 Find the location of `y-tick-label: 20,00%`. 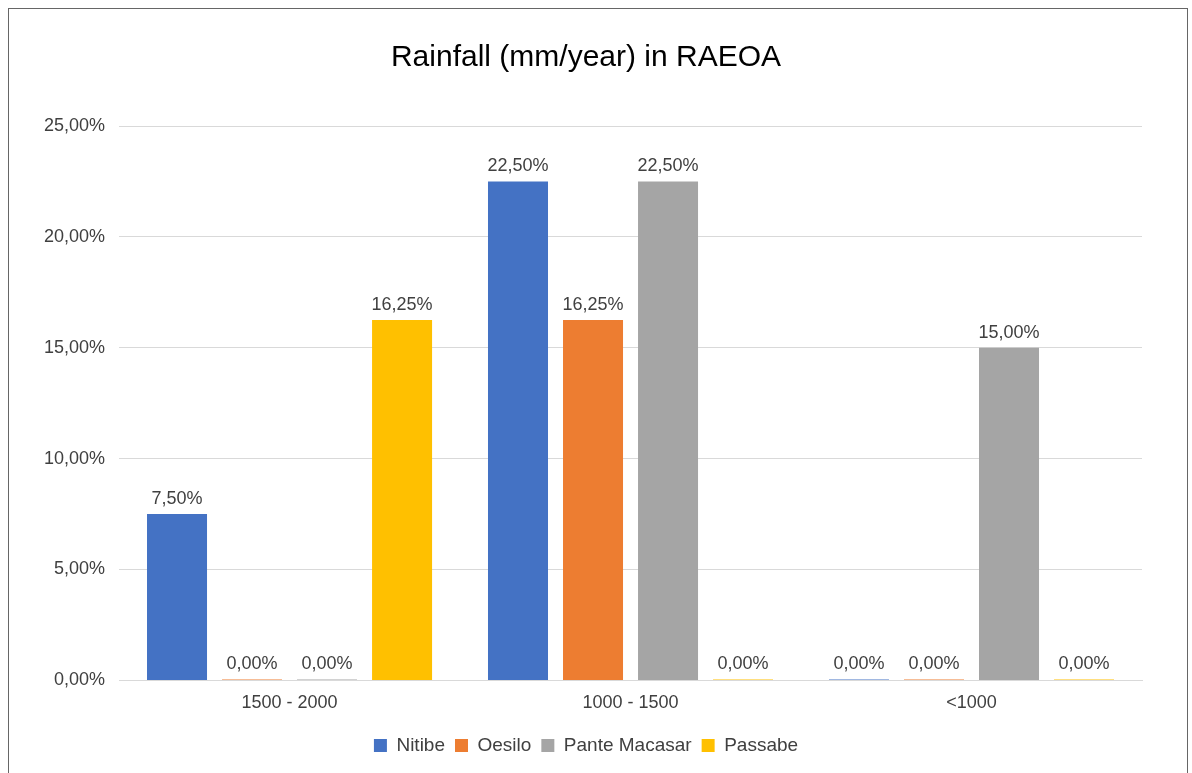

y-tick-label: 20,00% is located at coordinates (74, 235).